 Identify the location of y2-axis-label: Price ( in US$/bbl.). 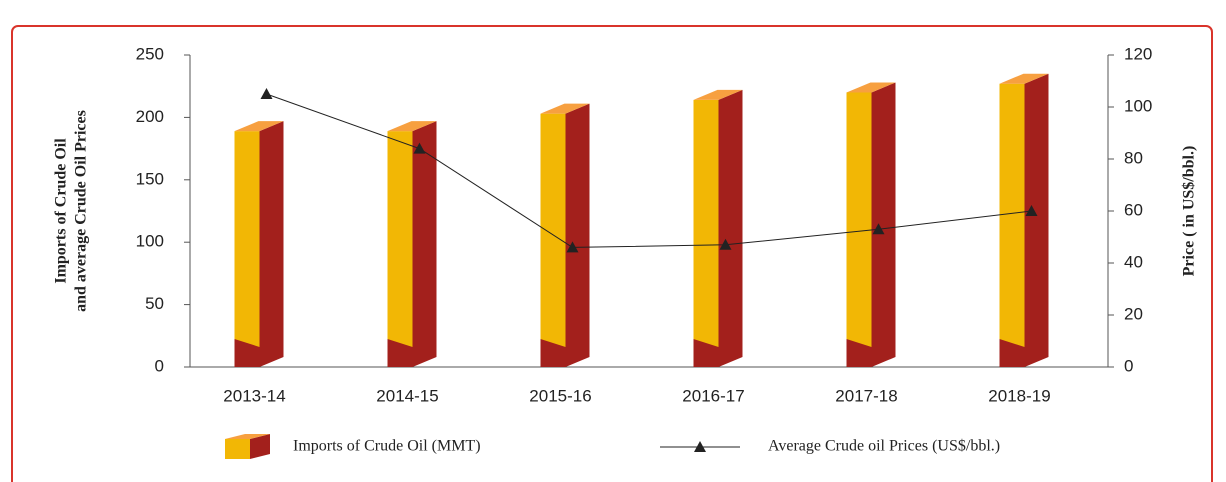
(1189, 211).